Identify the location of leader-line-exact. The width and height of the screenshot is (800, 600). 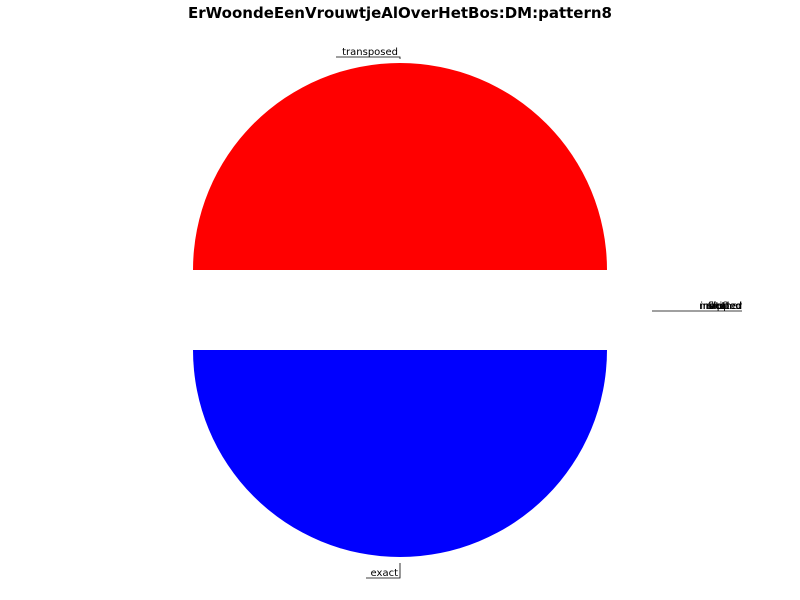
(383, 571).